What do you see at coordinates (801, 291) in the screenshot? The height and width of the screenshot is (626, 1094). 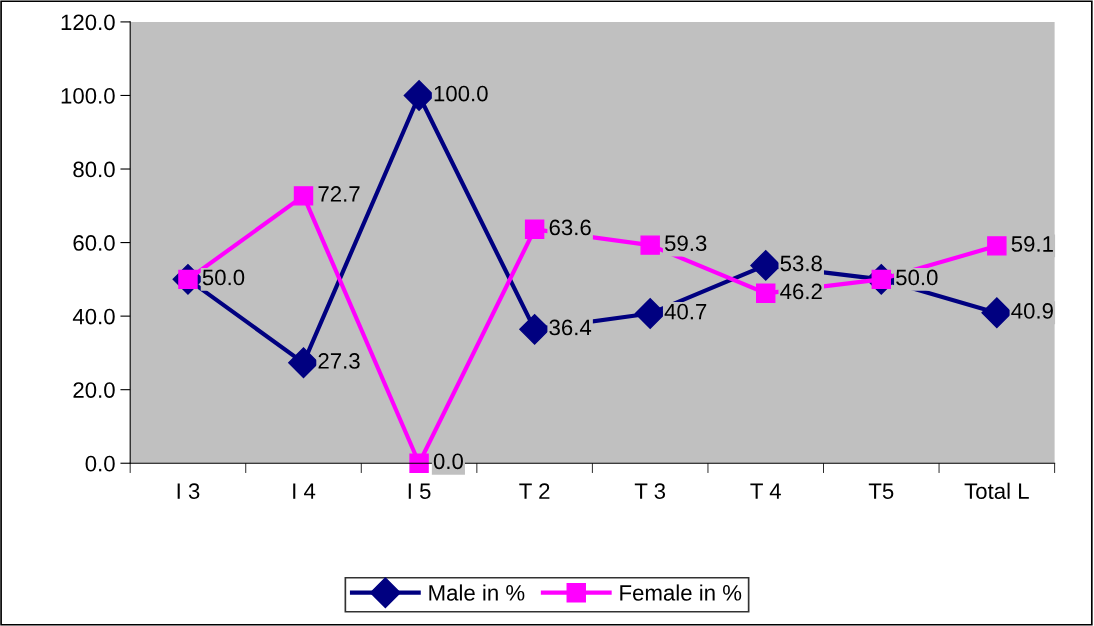 I see `data-label: 46.2` at bounding box center [801, 291].